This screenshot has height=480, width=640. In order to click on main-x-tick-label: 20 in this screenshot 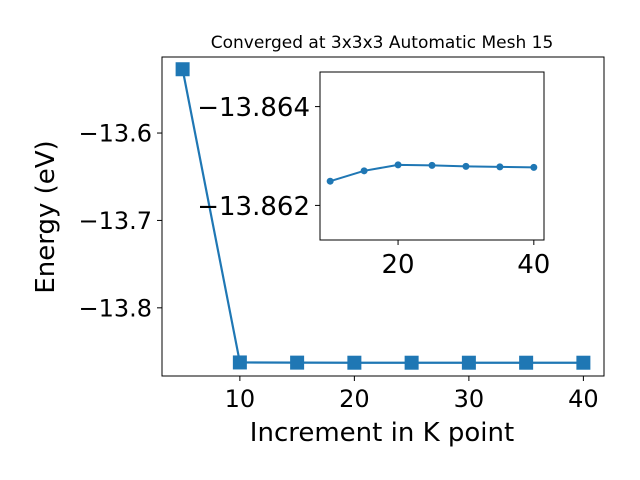, I will do `click(354, 399)`.